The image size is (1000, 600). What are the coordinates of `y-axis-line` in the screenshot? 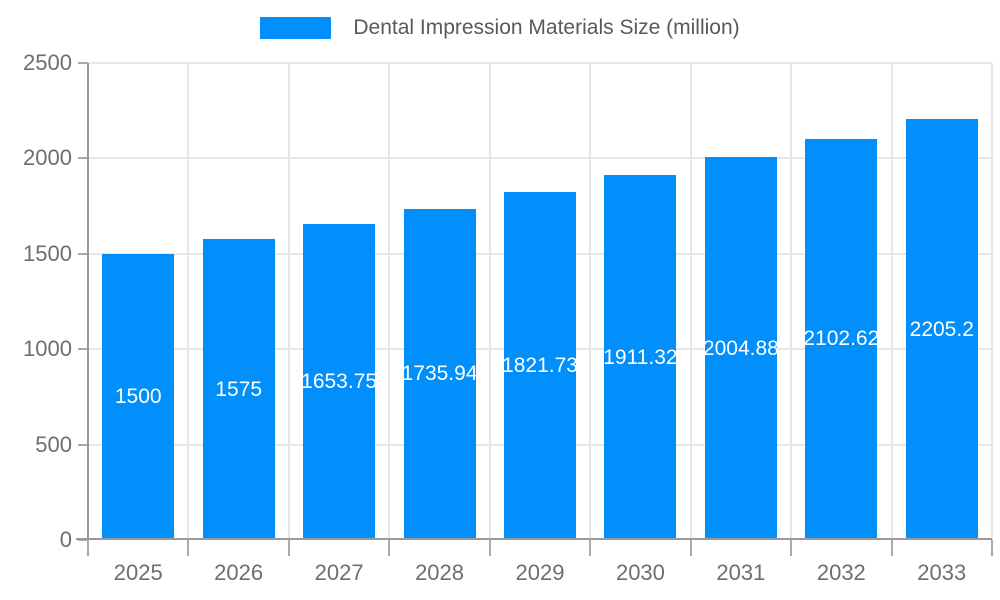 It's located at (88, 309).